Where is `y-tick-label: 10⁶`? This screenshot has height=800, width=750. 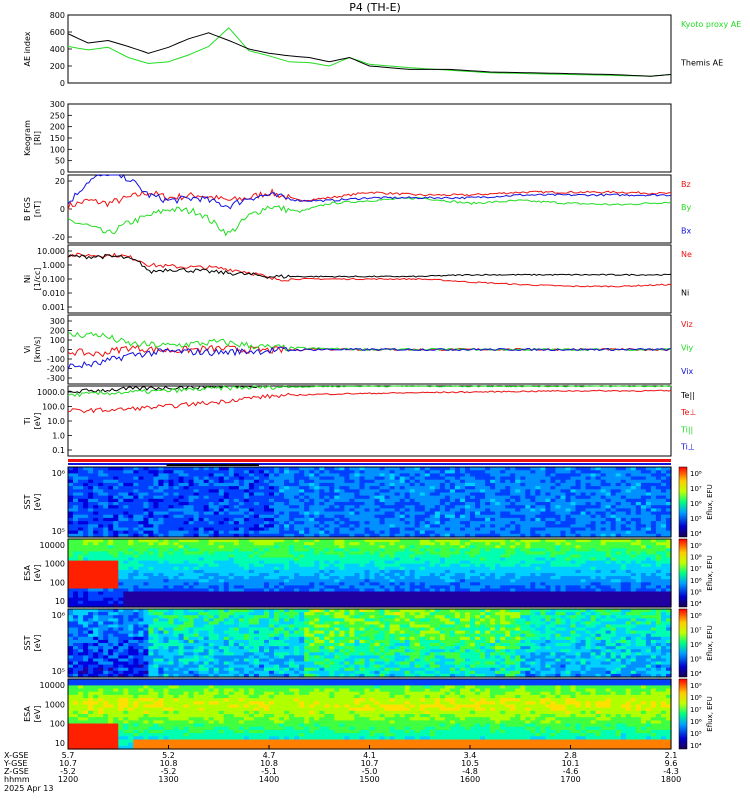 y-tick-label: 10⁶ is located at coordinates (58, 473).